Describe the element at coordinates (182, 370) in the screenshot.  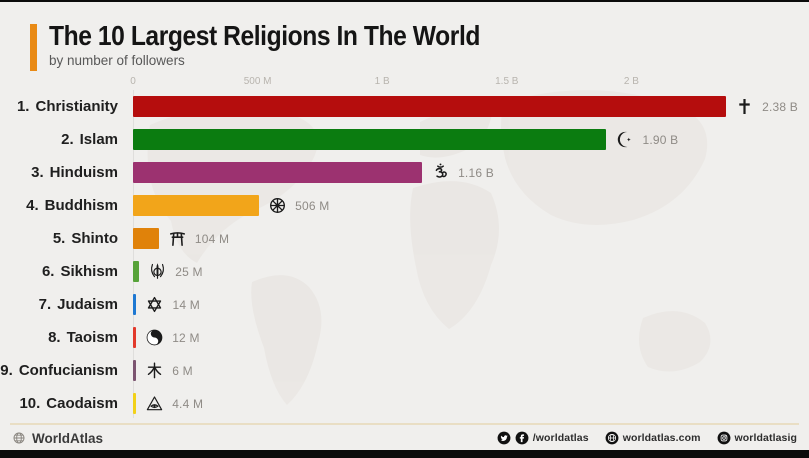
I see `value-label: 6 M` at that location.